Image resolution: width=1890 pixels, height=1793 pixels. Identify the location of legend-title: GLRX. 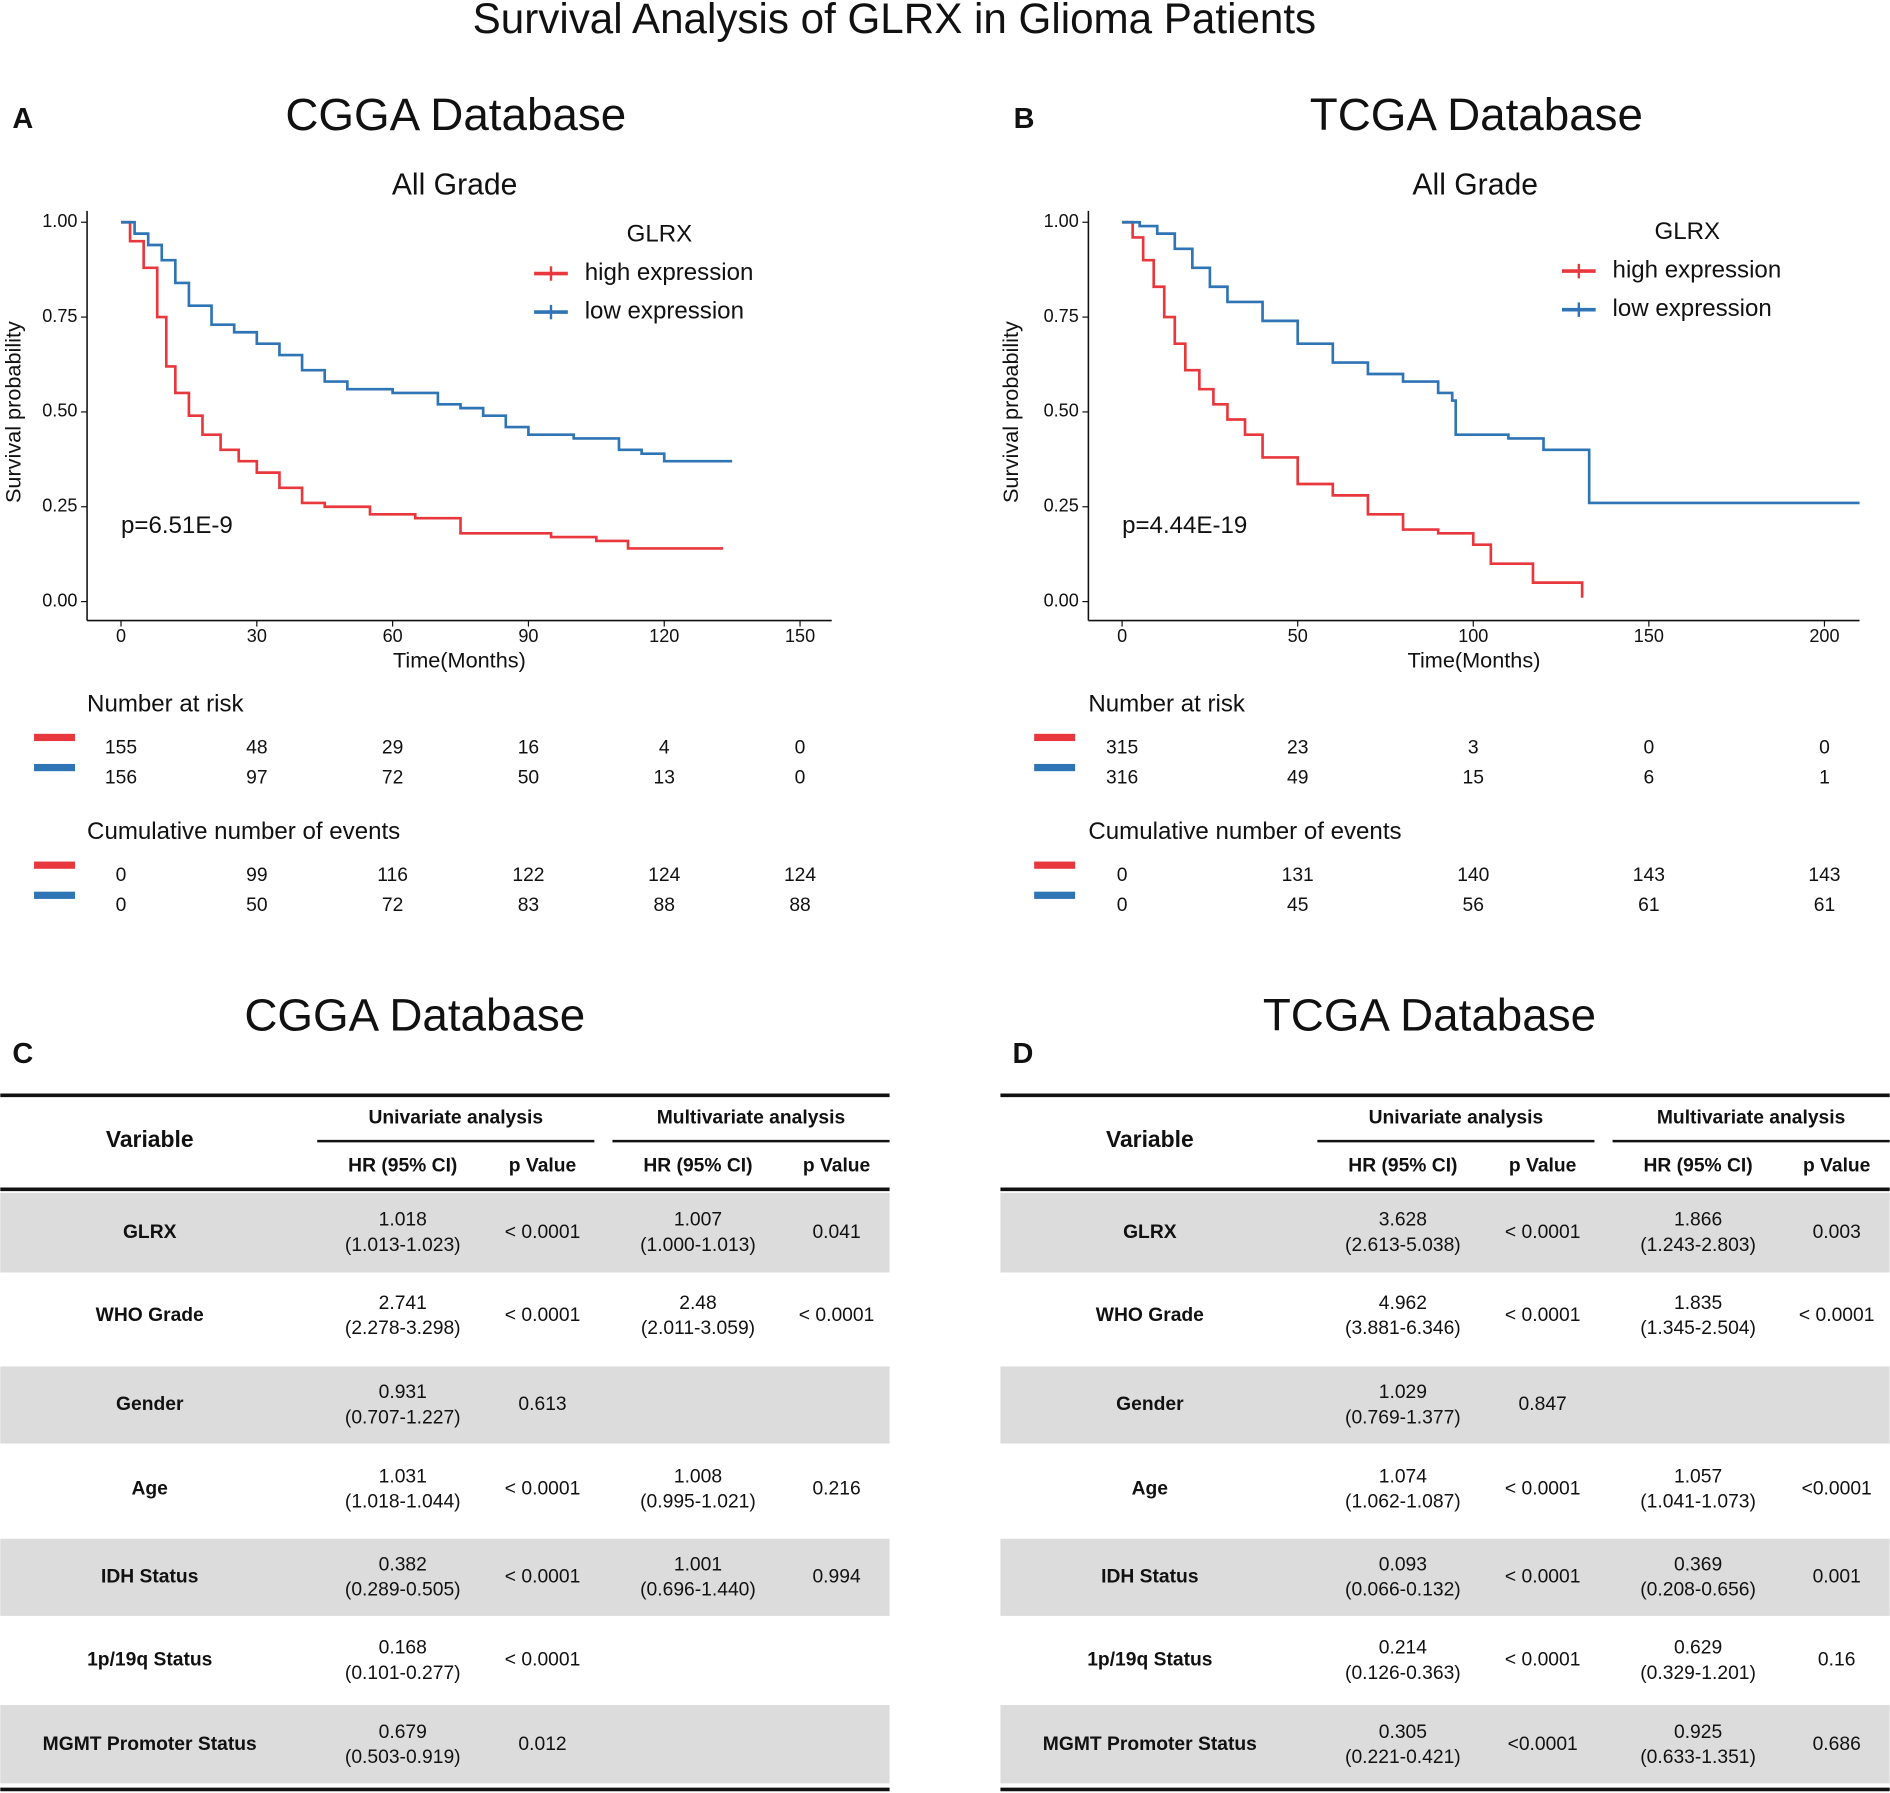
(660, 233).